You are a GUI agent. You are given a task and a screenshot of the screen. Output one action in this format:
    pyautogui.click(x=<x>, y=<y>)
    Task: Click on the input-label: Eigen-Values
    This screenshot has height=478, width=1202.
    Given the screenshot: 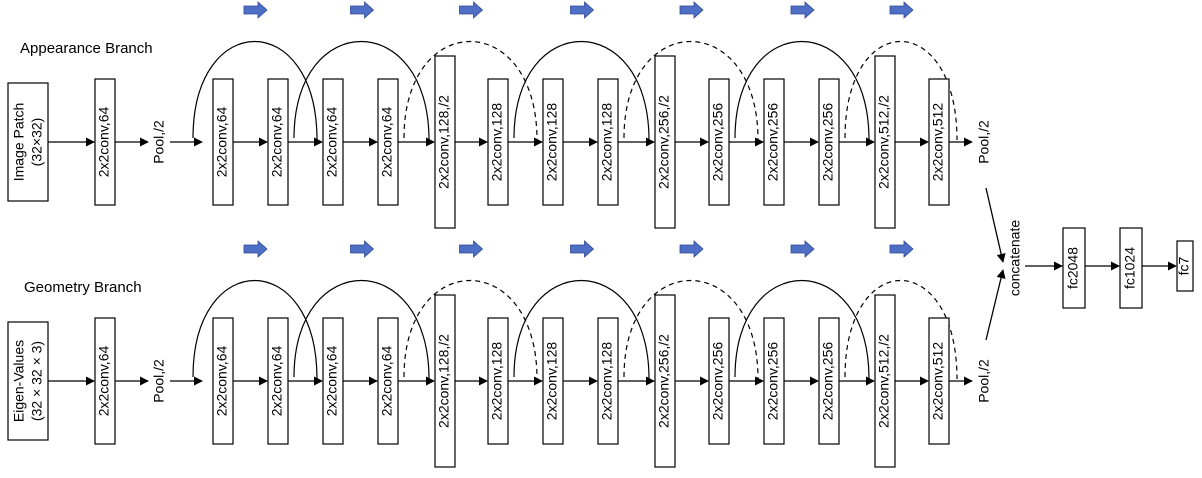 What is the action you would take?
    pyautogui.click(x=19, y=381)
    